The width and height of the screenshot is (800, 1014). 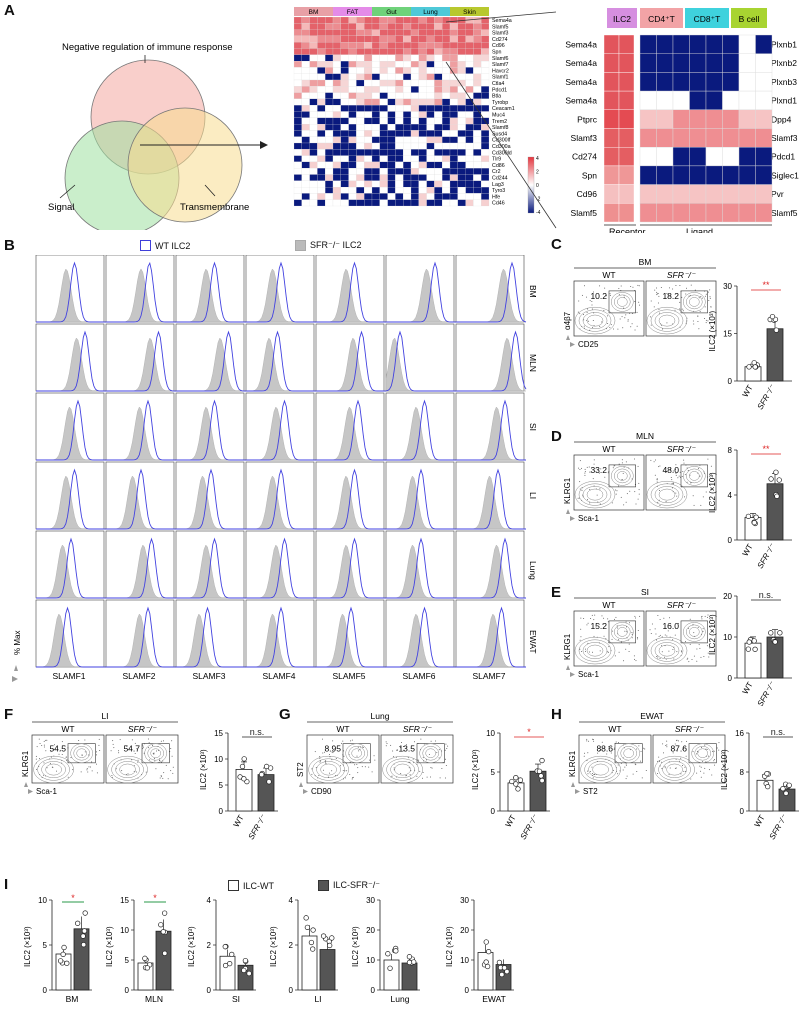 I want to click on bar-datapoint, so click(x=775, y=642).